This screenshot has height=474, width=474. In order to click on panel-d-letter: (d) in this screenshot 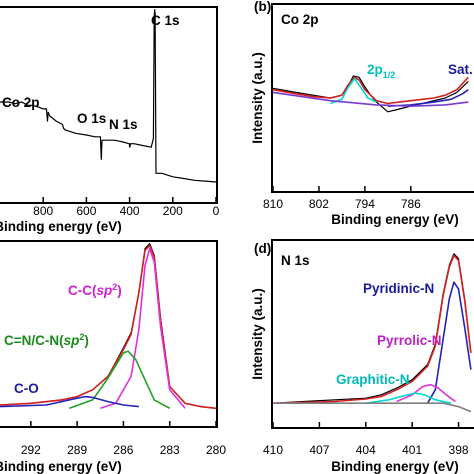, I will do `click(262, 248)`.